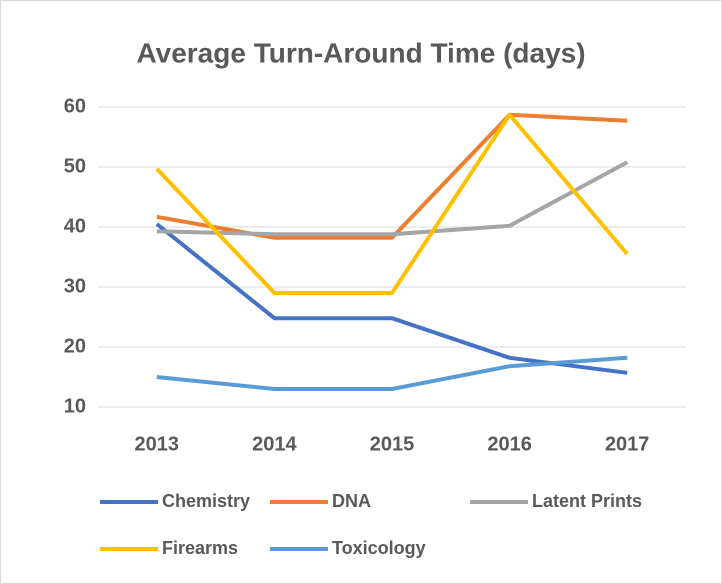 The width and height of the screenshot is (722, 584). I want to click on legend-label: Latent Prints, so click(587, 501).